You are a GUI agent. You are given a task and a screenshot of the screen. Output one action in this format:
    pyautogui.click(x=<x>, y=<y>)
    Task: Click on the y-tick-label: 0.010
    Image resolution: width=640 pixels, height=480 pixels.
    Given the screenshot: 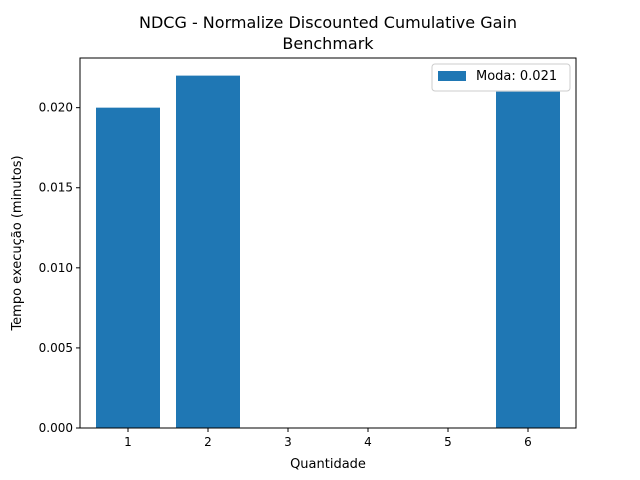 What is the action you would take?
    pyautogui.click(x=56, y=268)
    